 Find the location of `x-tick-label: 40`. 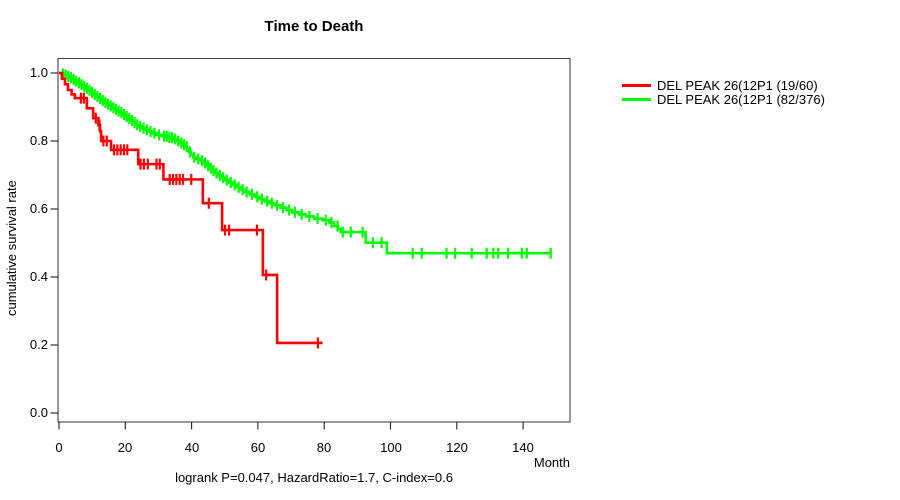

x-tick-label: 40 is located at coordinates (192, 447).